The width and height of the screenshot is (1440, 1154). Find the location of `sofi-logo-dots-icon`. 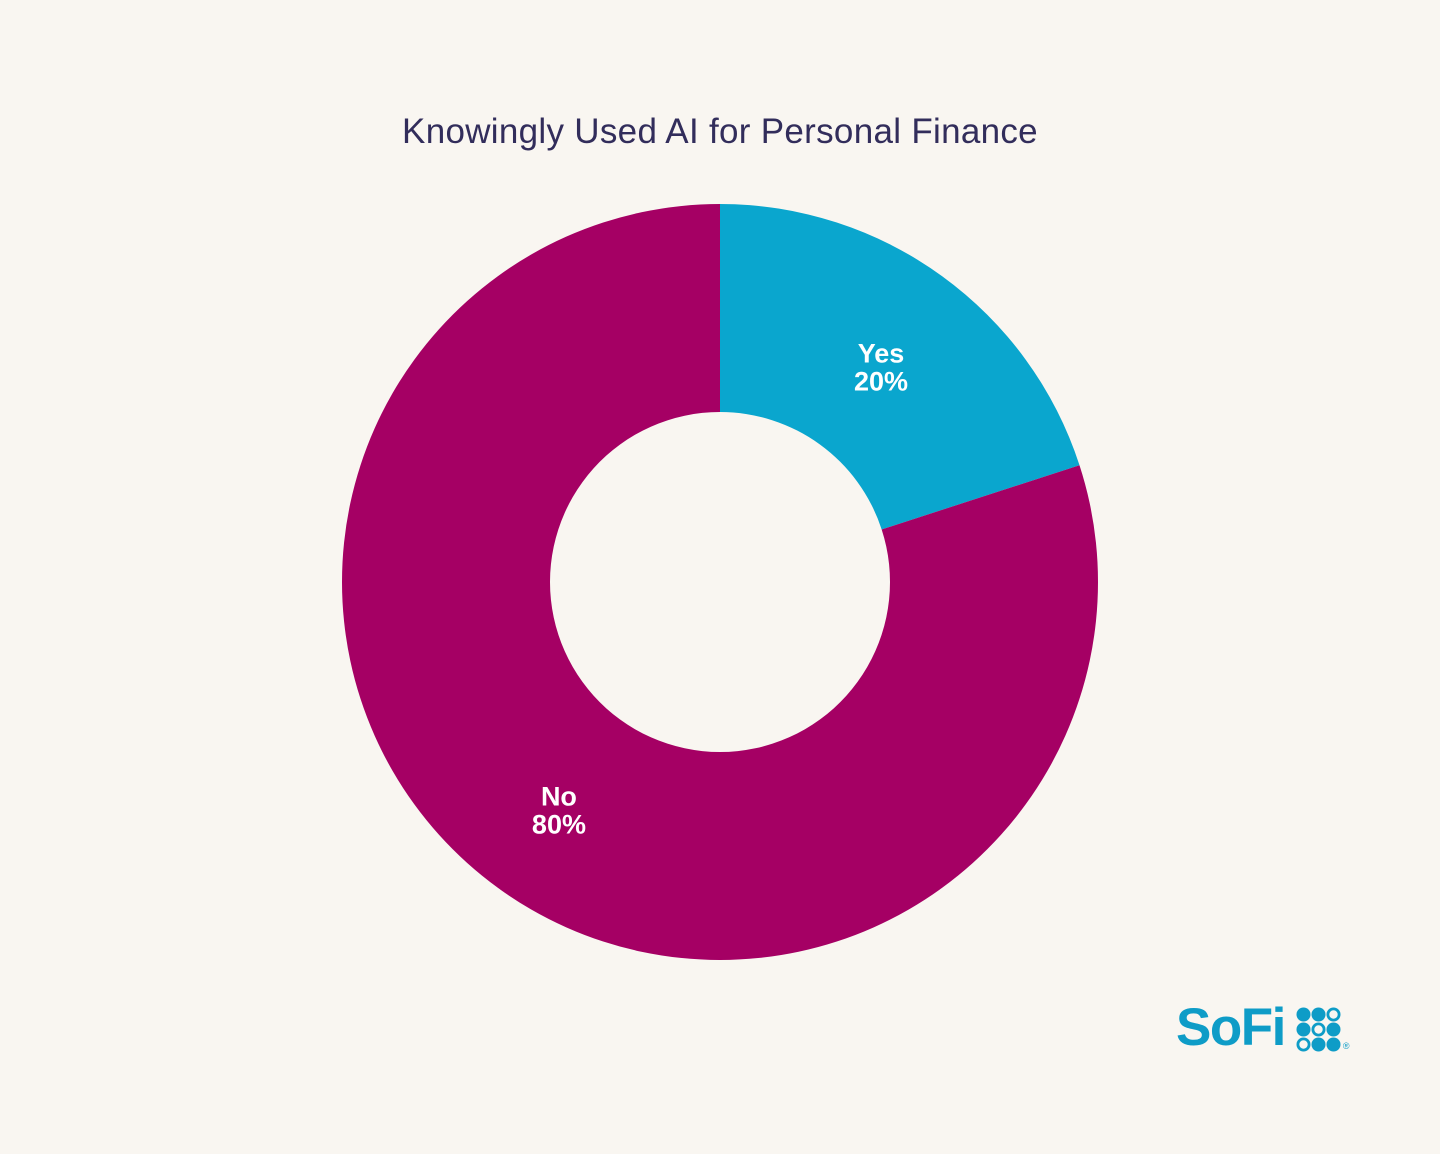

sofi-logo-dots-icon is located at coordinates (1318, 1029).